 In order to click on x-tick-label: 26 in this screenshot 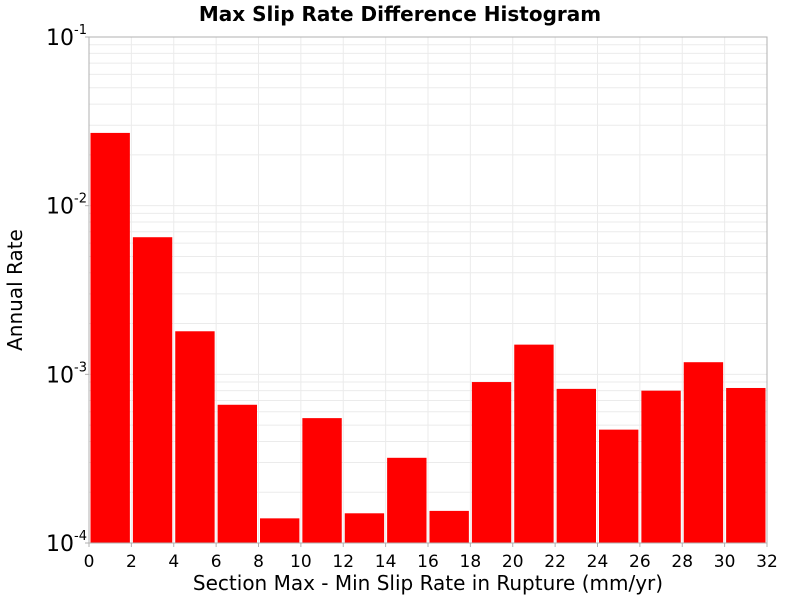, I will do `click(640, 562)`.